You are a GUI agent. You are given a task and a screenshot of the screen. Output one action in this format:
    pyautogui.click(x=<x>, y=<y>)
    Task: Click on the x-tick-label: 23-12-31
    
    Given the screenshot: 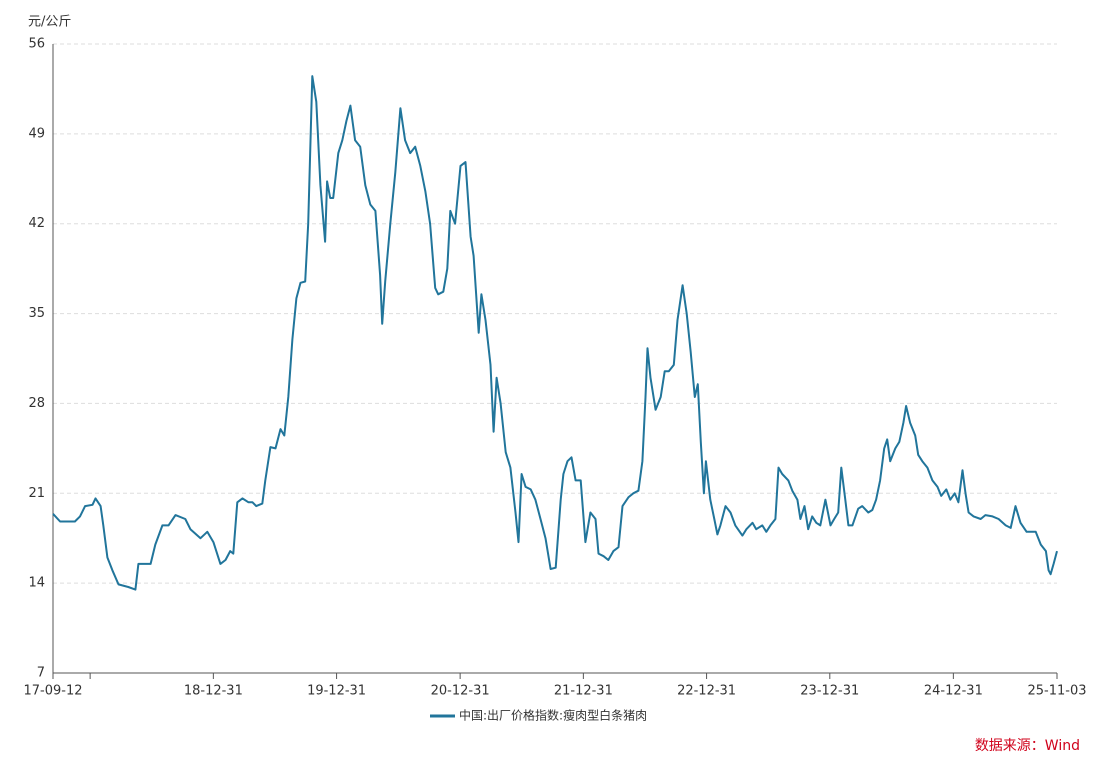 What is the action you would take?
    pyautogui.click(x=829, y=691)
    